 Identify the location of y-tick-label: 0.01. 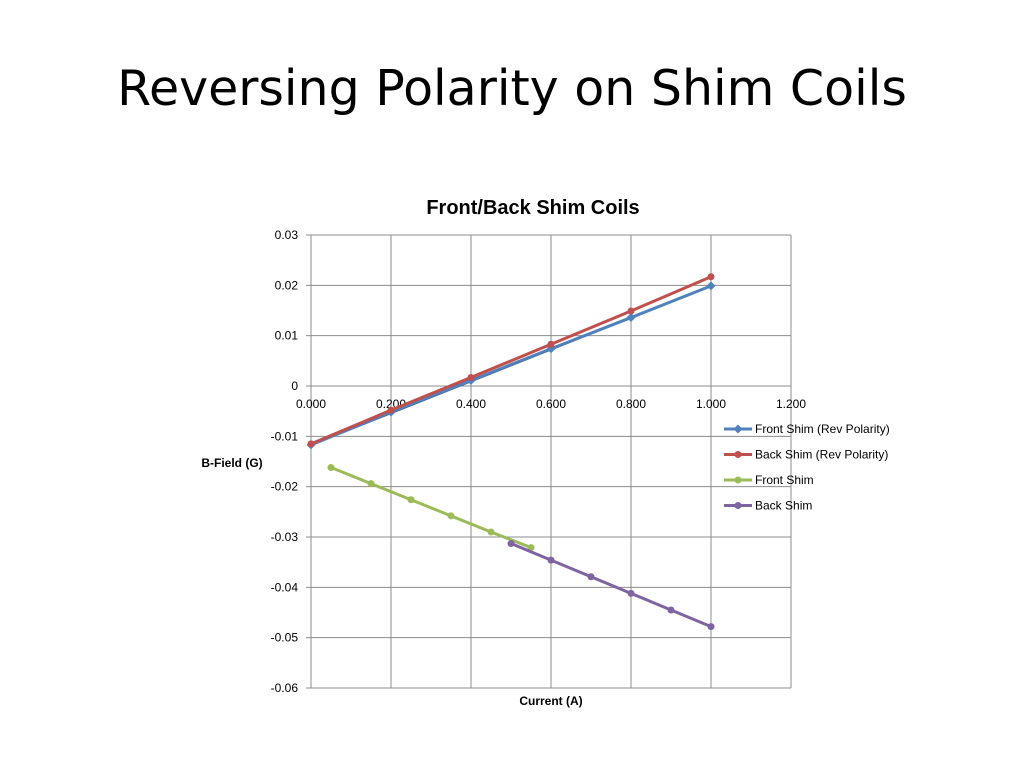
(287, 336).